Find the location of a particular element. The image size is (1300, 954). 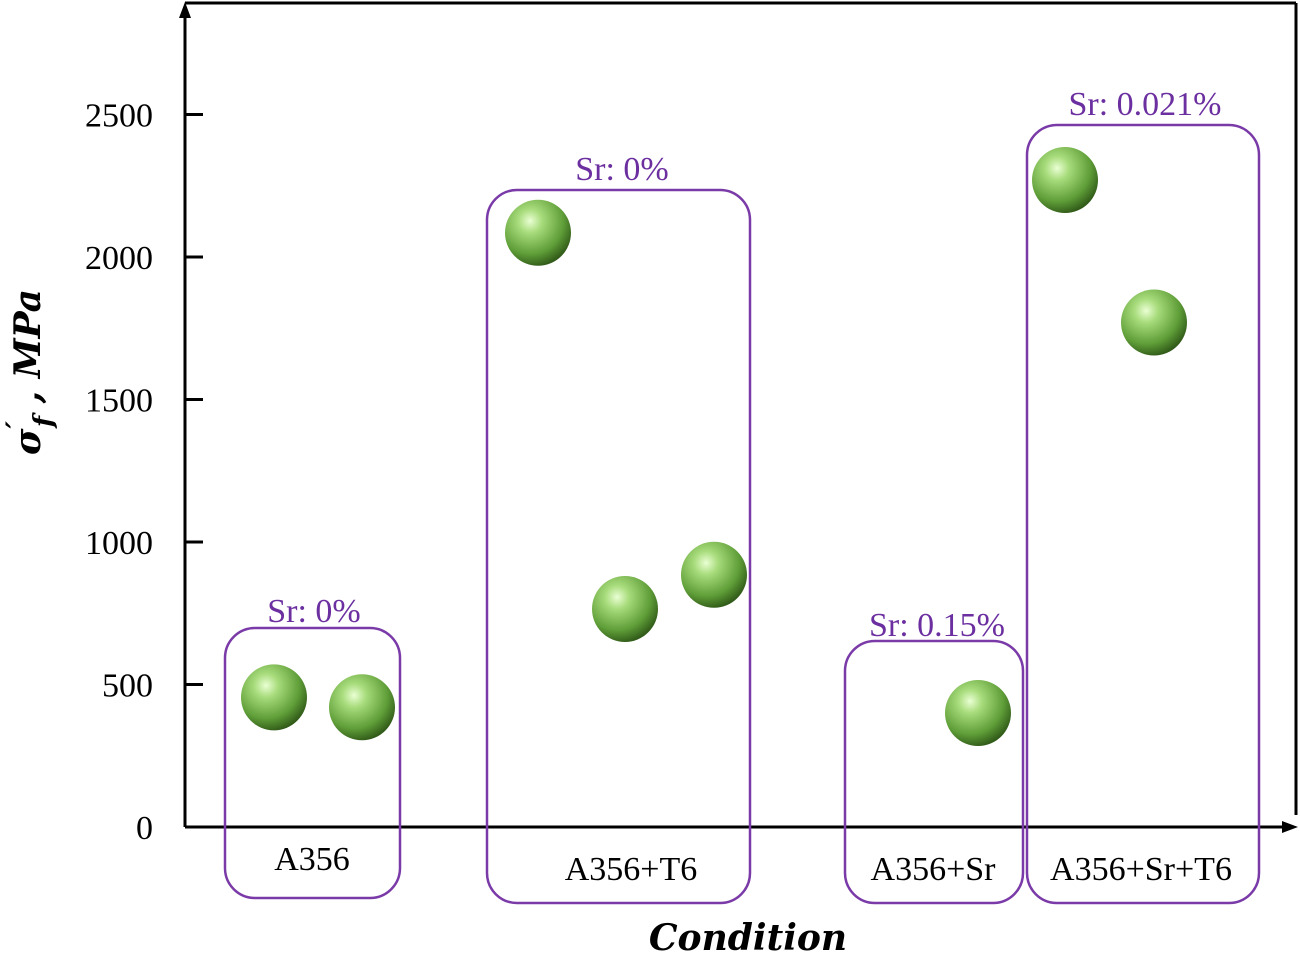

y-axis-title-symbol: σ is located at coordinates (28, 441).